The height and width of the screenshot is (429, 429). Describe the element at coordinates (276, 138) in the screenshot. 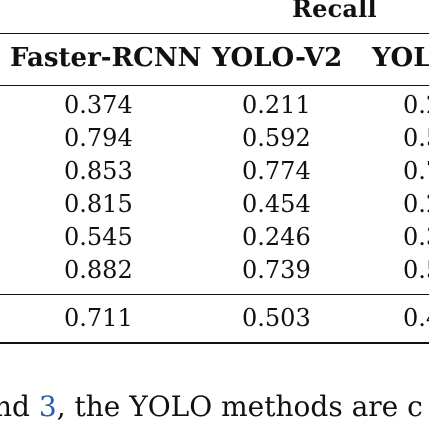

I see `table-cell: 0.592` at that location.